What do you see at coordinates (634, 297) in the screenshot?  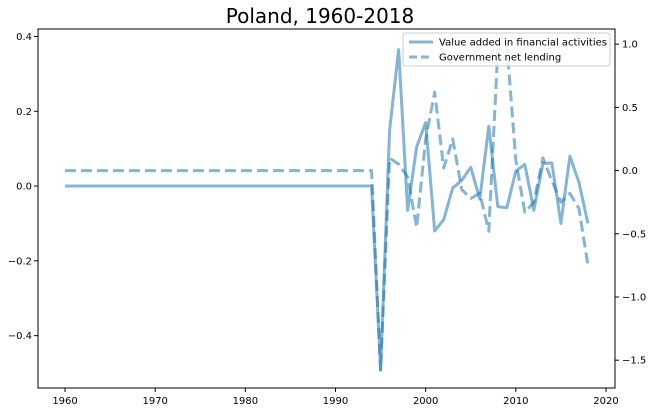 I see `y-right-tick-label: −1.0` at bounding box center [634, 297].